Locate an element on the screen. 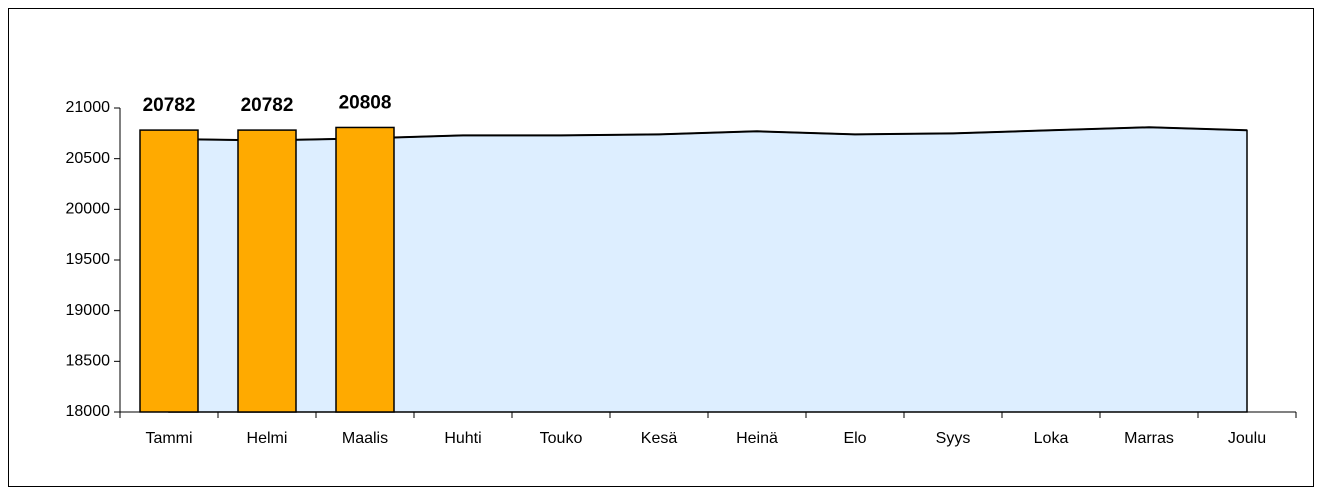 This screenshot has width=1322, height=500. x-tick-label: Maalis is located at coordinates (365, 438).